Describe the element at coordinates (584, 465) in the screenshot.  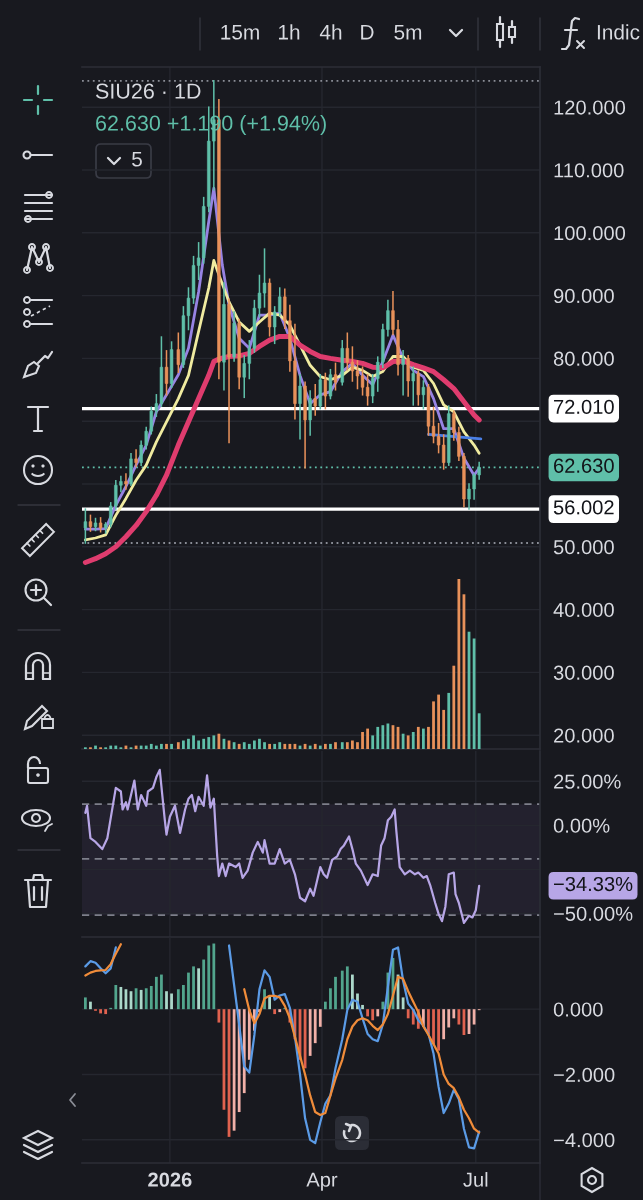
I see `ref-line-label: 62.630` at that location.